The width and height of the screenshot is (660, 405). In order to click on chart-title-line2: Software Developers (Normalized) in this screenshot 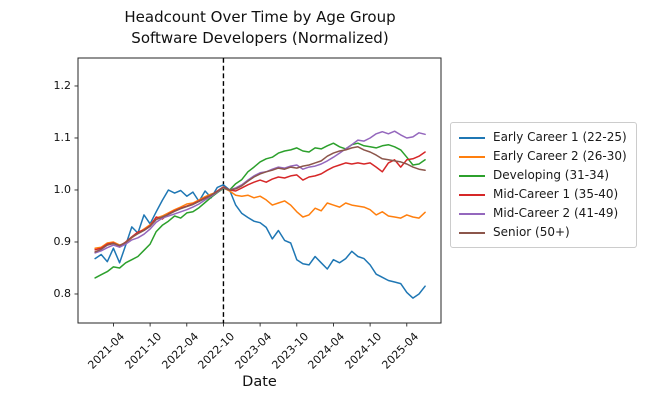, I will do `click(260, 38)`.